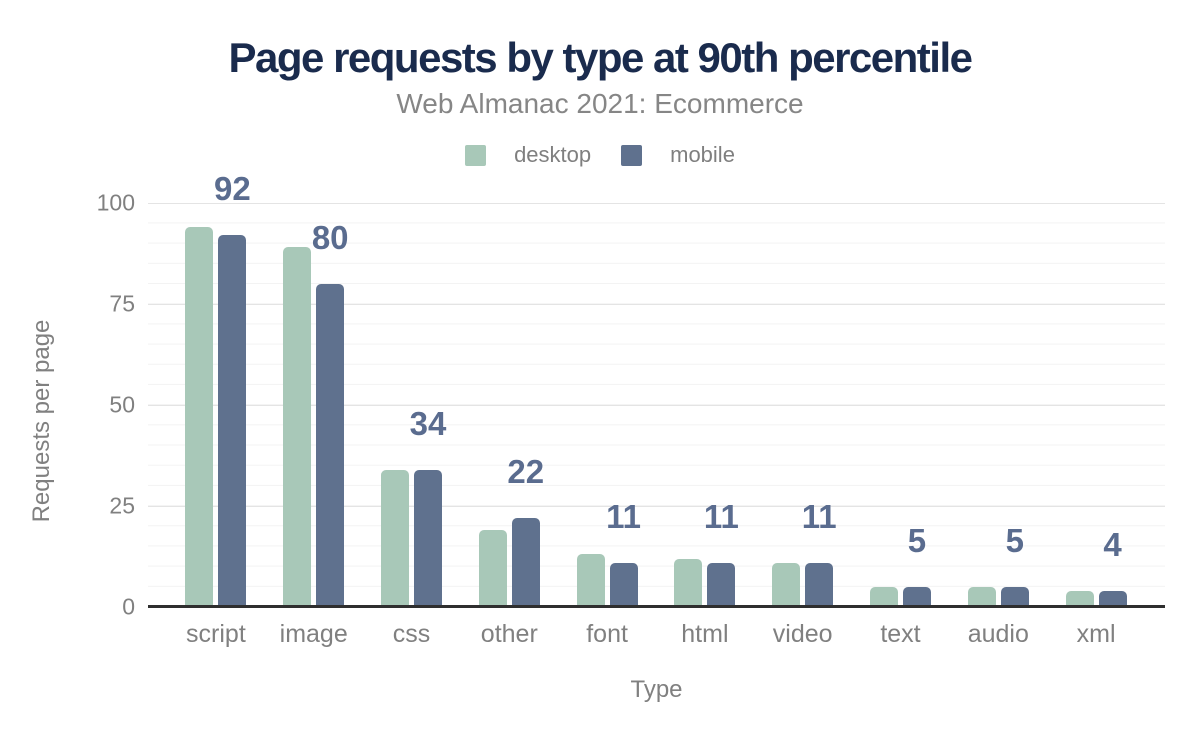  I want to click on bar-value-label: 4, so click(1112, 544).